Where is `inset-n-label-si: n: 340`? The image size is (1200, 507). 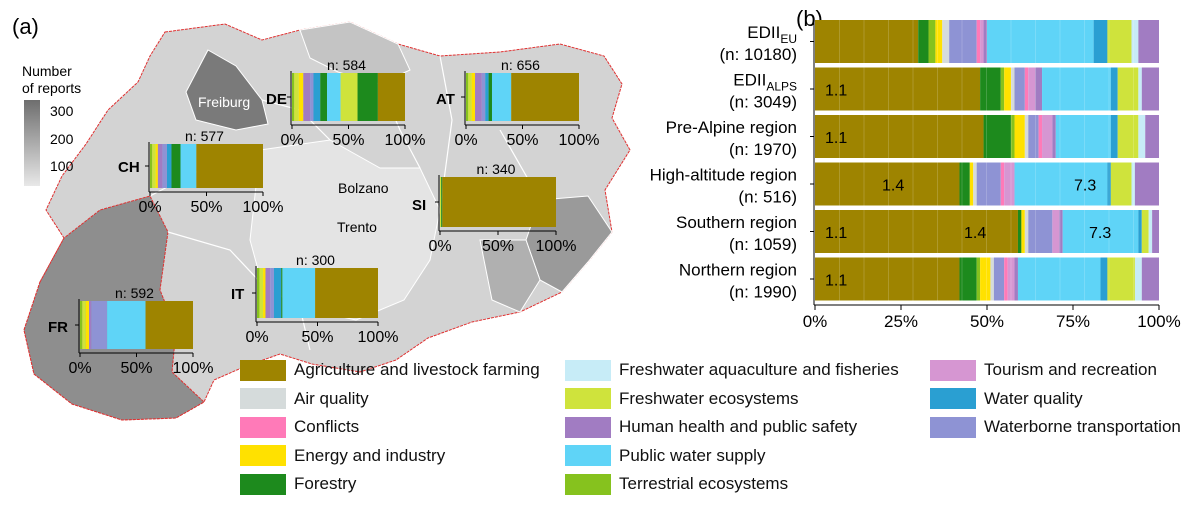 inset-n-label-si: n: 340 is located at coordinates (496, 169).